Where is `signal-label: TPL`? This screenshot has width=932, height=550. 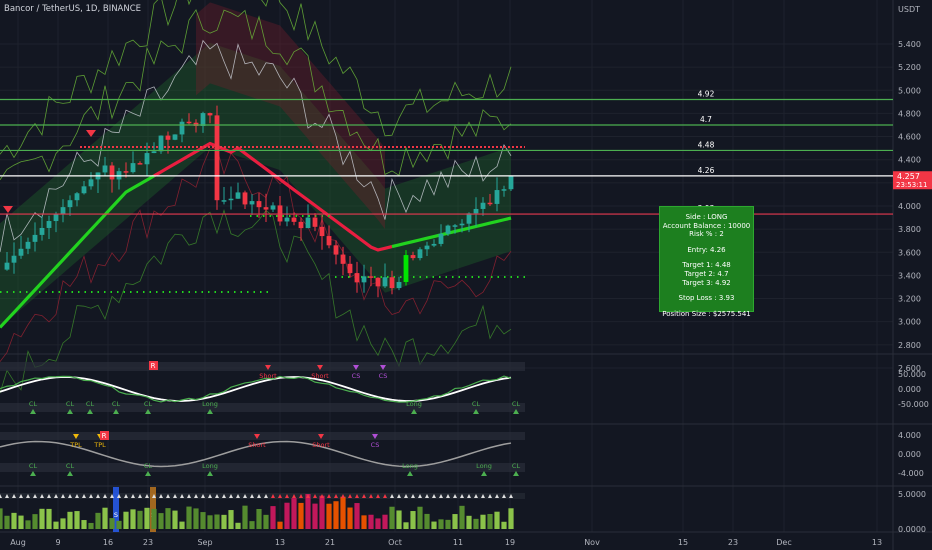
signal-label: TPL is located at coordinates (99, 445).